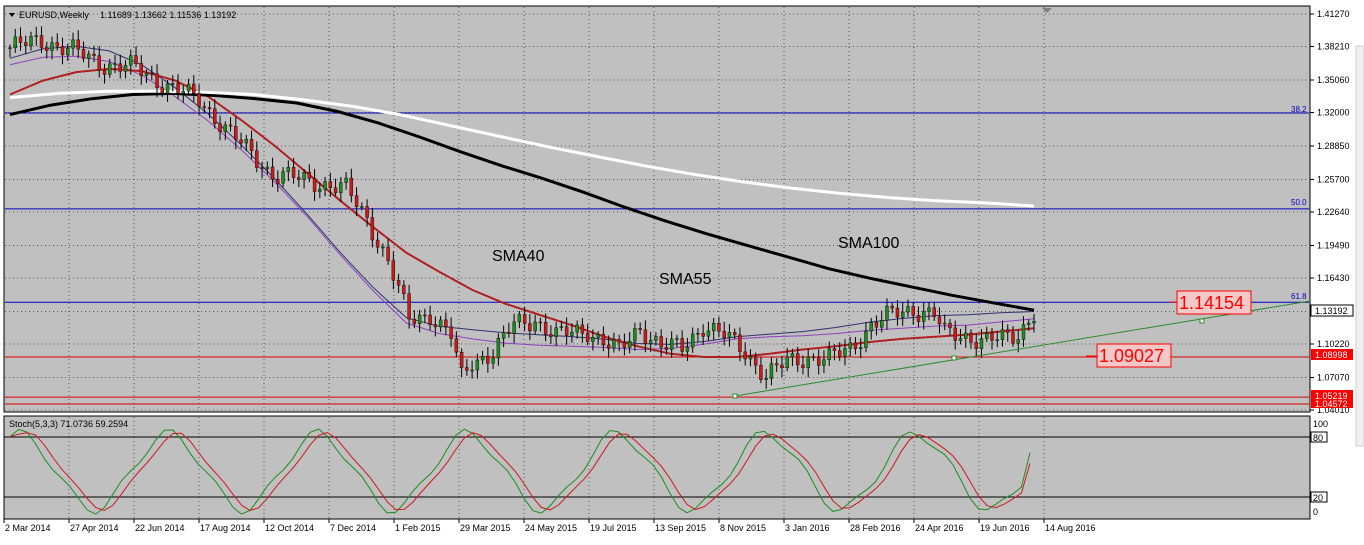 The height and width of the screenshot is (545, 1364). I want to click on lower-price-callout: 1.09027, so click(1129, 355).